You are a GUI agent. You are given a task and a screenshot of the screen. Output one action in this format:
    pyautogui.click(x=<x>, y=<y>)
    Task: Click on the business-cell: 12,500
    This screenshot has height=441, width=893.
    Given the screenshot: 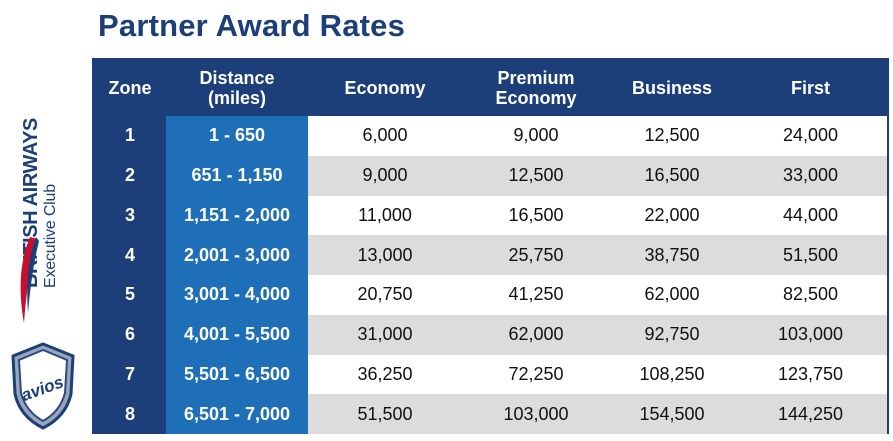 What is the action you would take?
    pyautogui.click(x=672, y=136)
    